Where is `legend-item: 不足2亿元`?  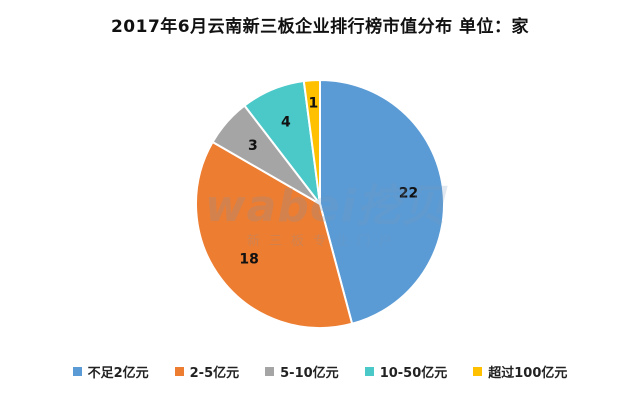 legend-item: 不足2亿元 is located at coordinates (110, 371).